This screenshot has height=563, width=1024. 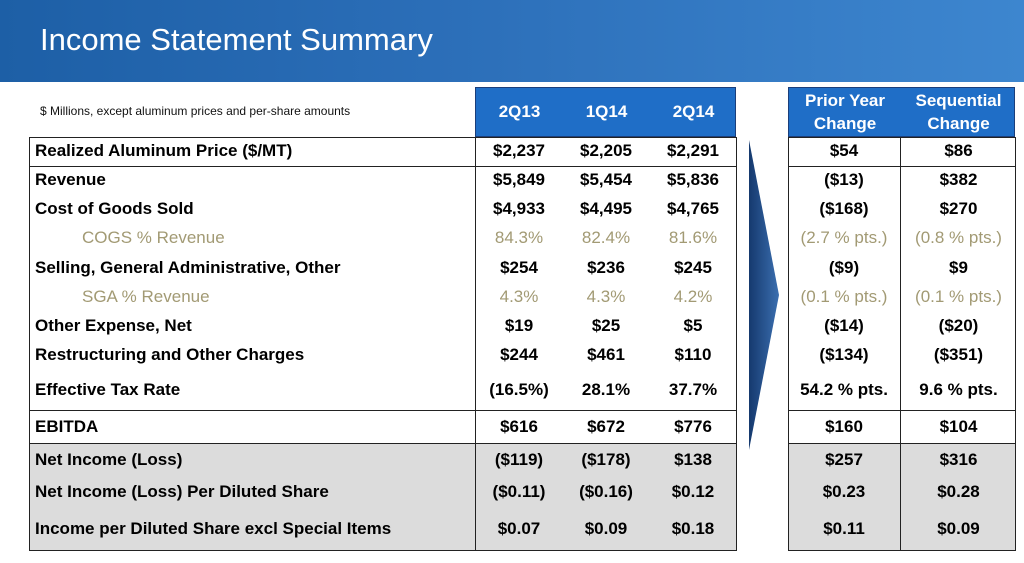 I want to click on cell-prior-year-change: $0.23, so click(x=844, y=491).